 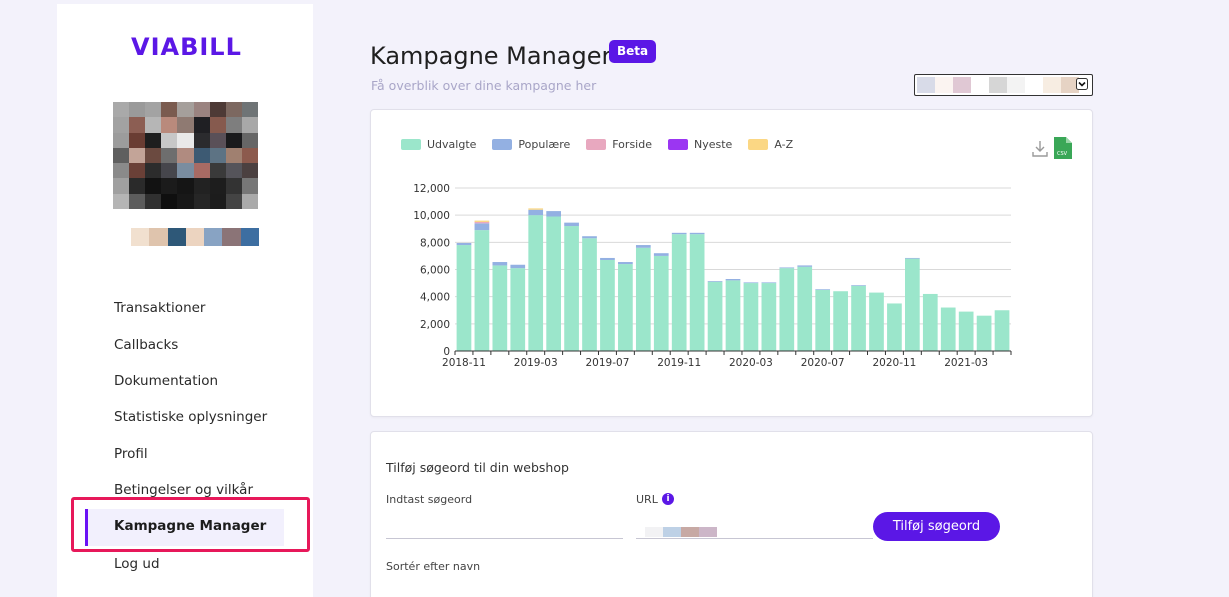 I want to click on sidebar-item-dokumentation: Dokumentation, so click(x=166, y=381).